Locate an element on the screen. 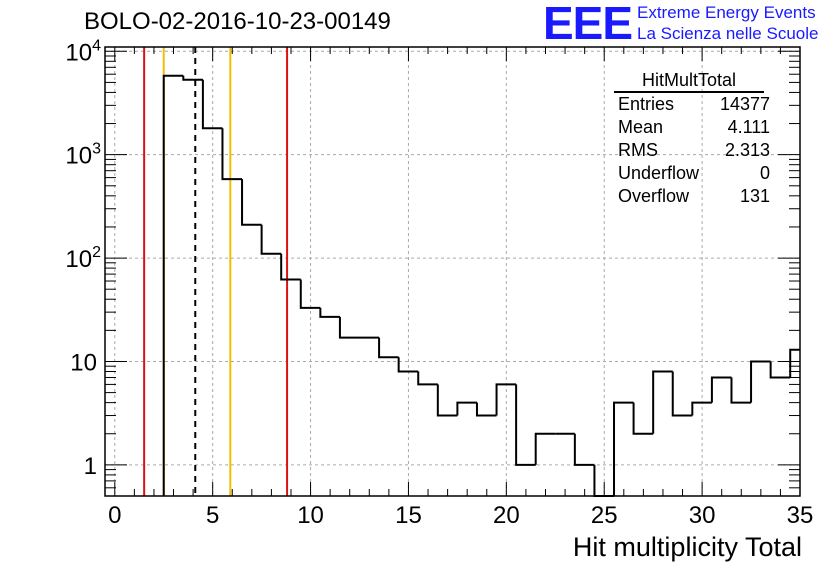 The height and width of the screenshot is (572, 836). stats-row-underflow: Underflow 0 is located at coordinates (695, 173).